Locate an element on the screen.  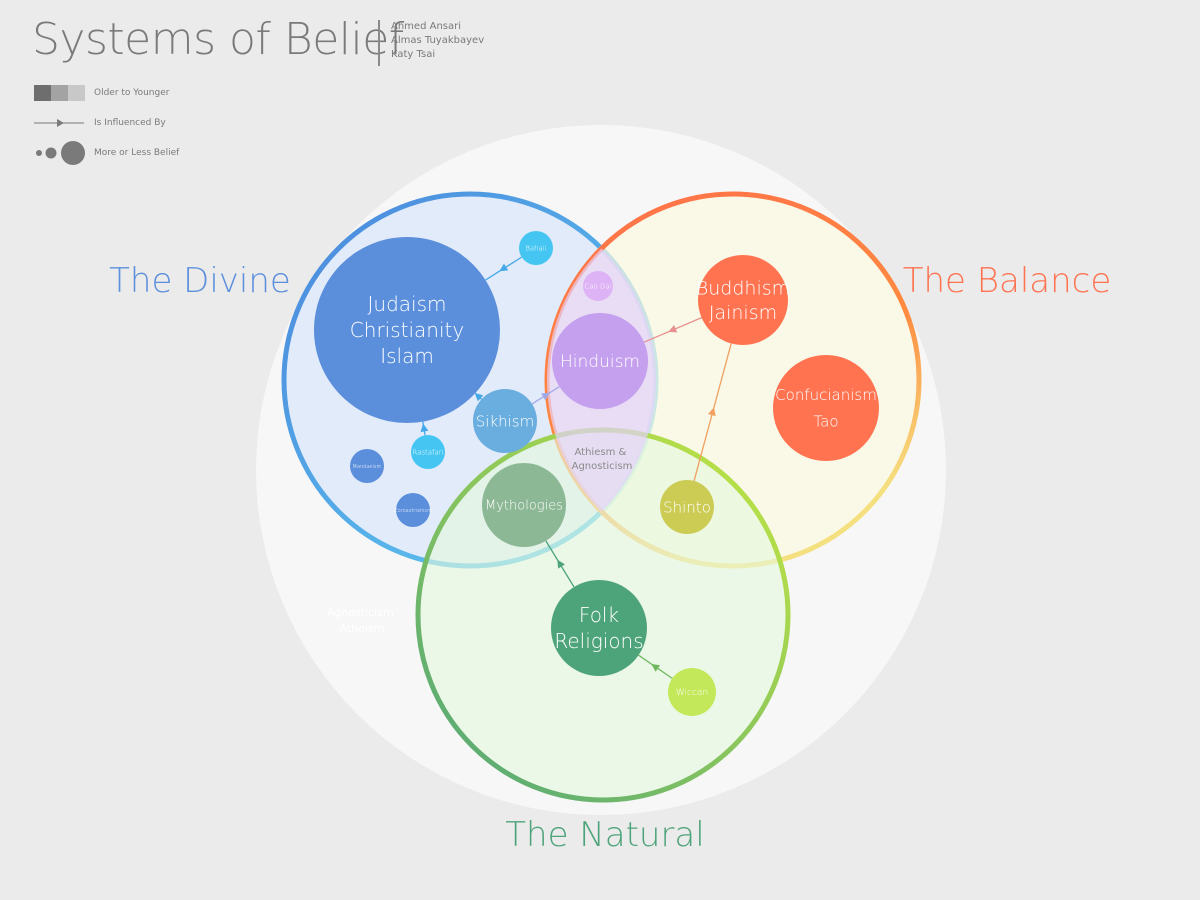
author: Almas Tuyakbayev is located at coordinates (438, 40).